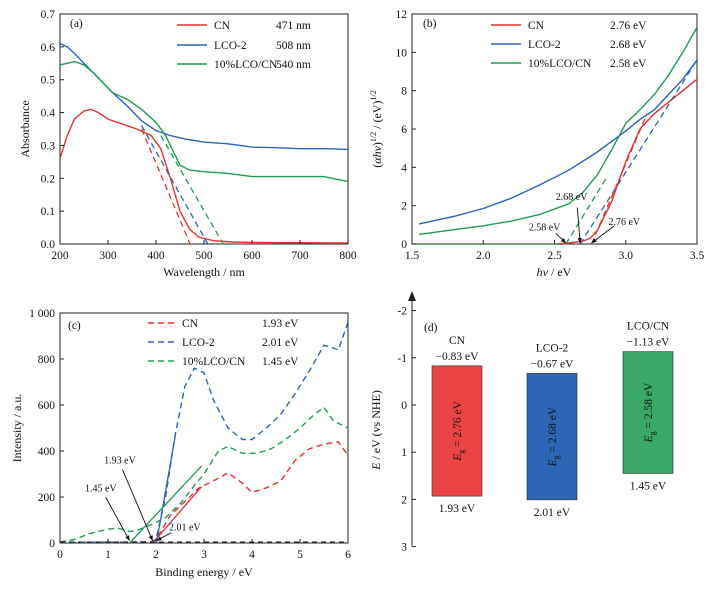  I want to click on vb-label-lco-cn: 1.45 eV, so click(648, 486).